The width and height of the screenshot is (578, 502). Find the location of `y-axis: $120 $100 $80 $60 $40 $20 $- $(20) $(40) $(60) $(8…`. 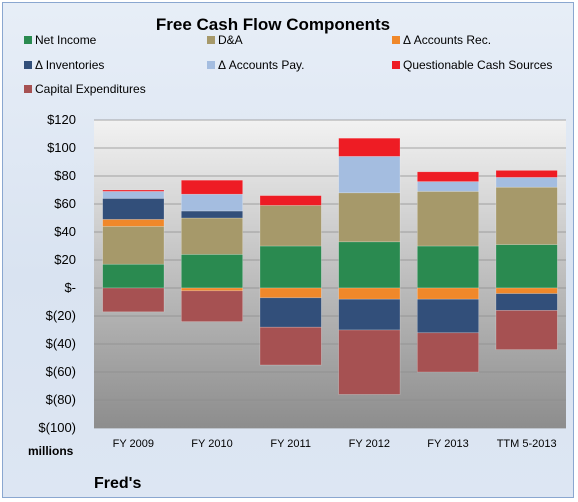

y-axis: $120 $100 $80 $60 $40 $20 $- $(20) $(40) $(60) $(8… is located at coordinates (57, 273).